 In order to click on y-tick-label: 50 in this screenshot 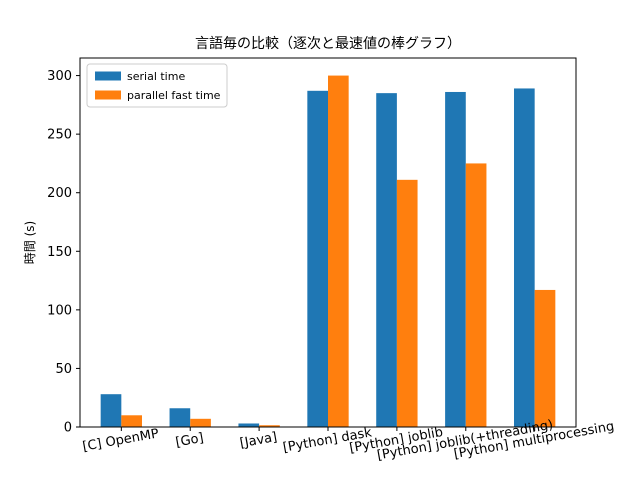, I will do `click(63, 369)`.